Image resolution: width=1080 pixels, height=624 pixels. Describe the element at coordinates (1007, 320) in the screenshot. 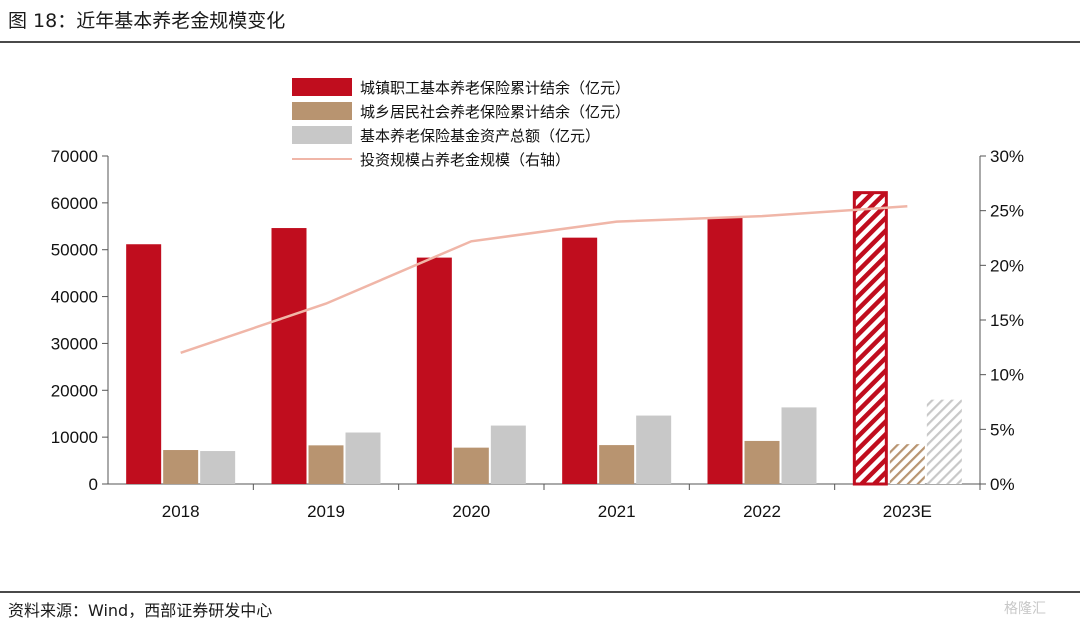

I see `y-right-tick-label: 15%` at that location.